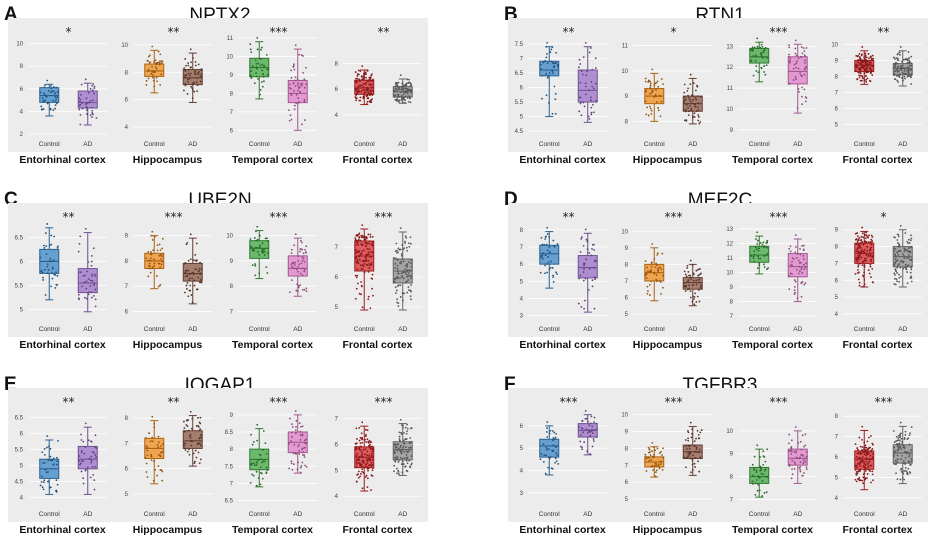 The image size is (941, 559). What do you see at coordinates (337, 278) in the screenshot?
I see `y-tick-label: 6` at bounding box center [337, 278].